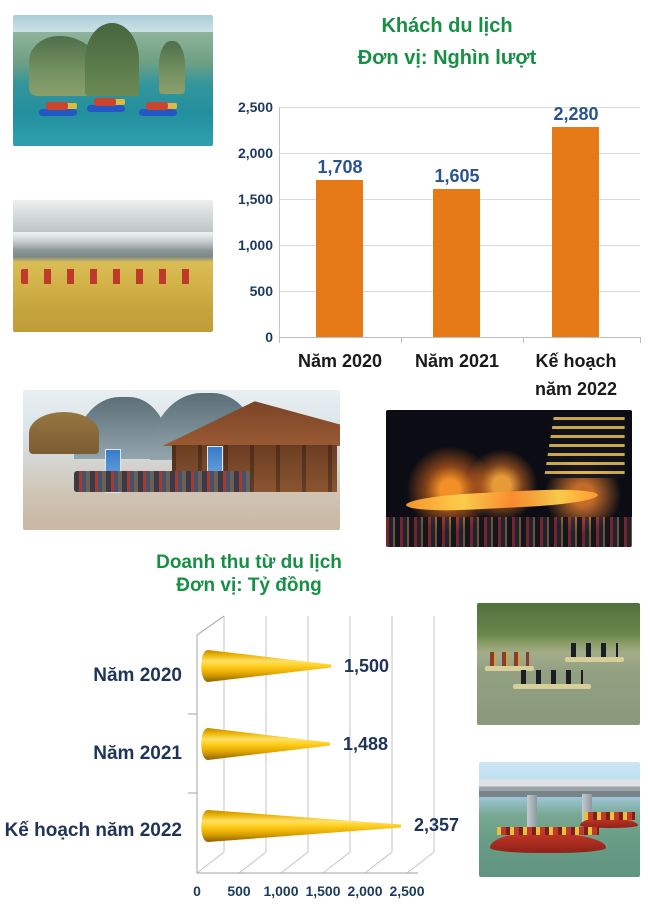  I want to click on revenue-cone-chart-canvas, so click(311, 744).